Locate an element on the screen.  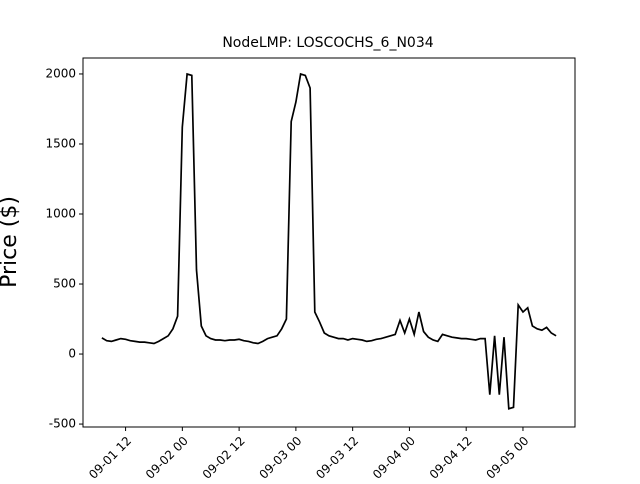
y-tick-label: 1000 is located at coordinates (60, 214).